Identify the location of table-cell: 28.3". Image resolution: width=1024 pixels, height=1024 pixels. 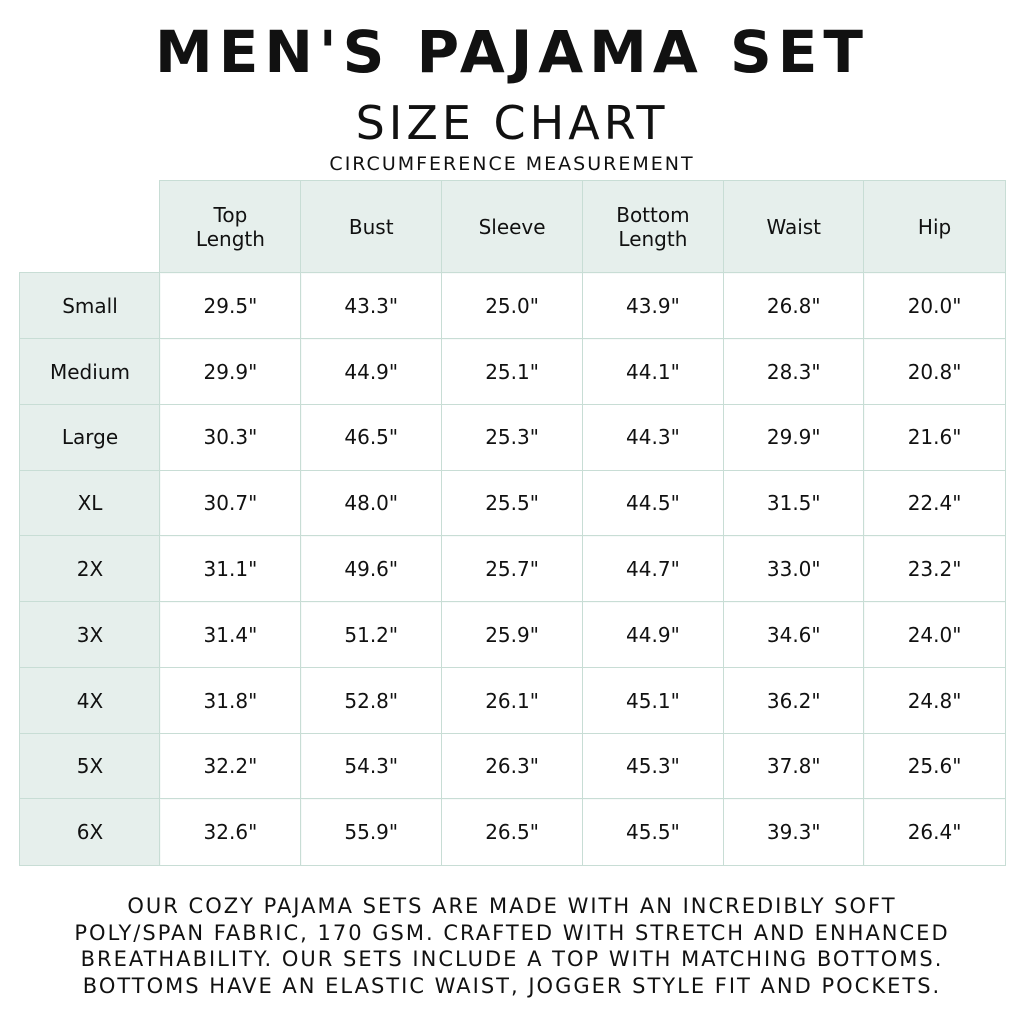
(793, 372).